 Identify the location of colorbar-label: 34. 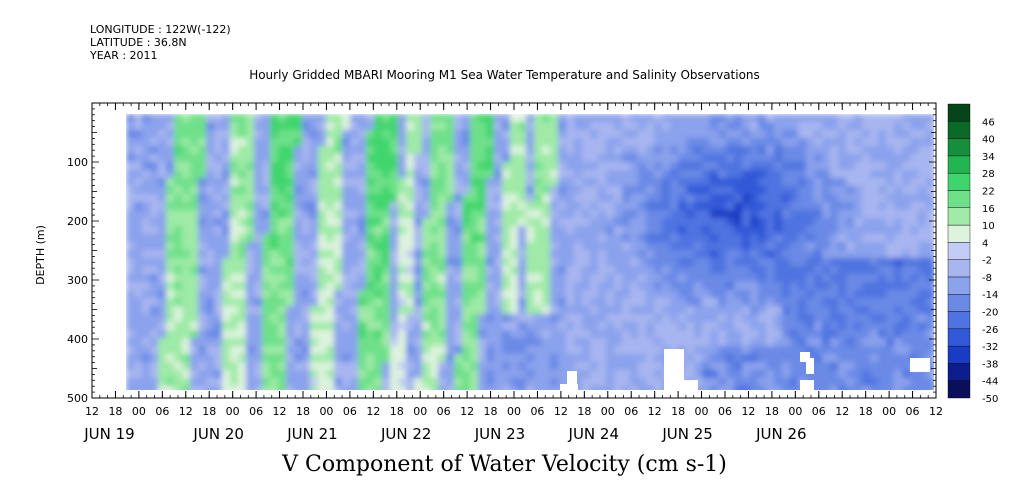
(988, 157).